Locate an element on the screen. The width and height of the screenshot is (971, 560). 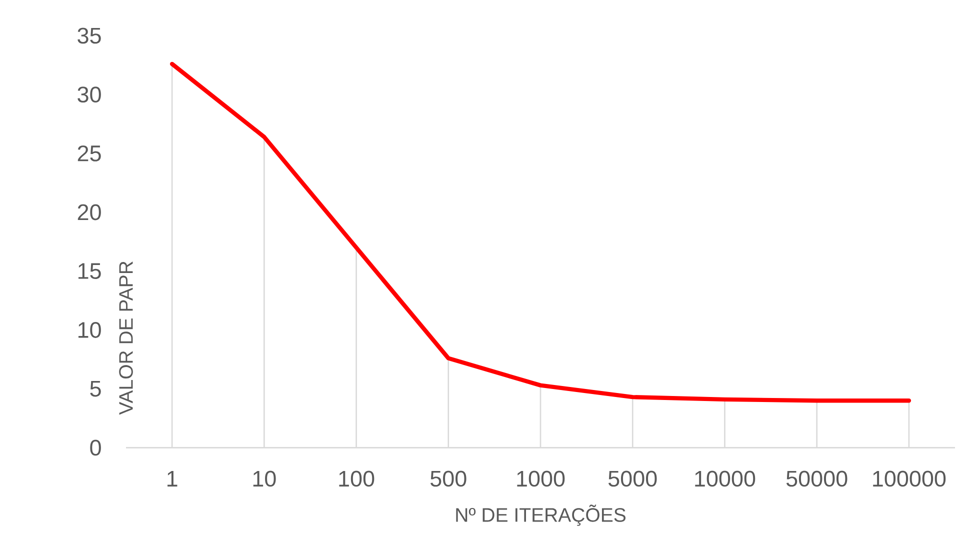
x-tick-label: 5000 is located at coordinates (632, 478).